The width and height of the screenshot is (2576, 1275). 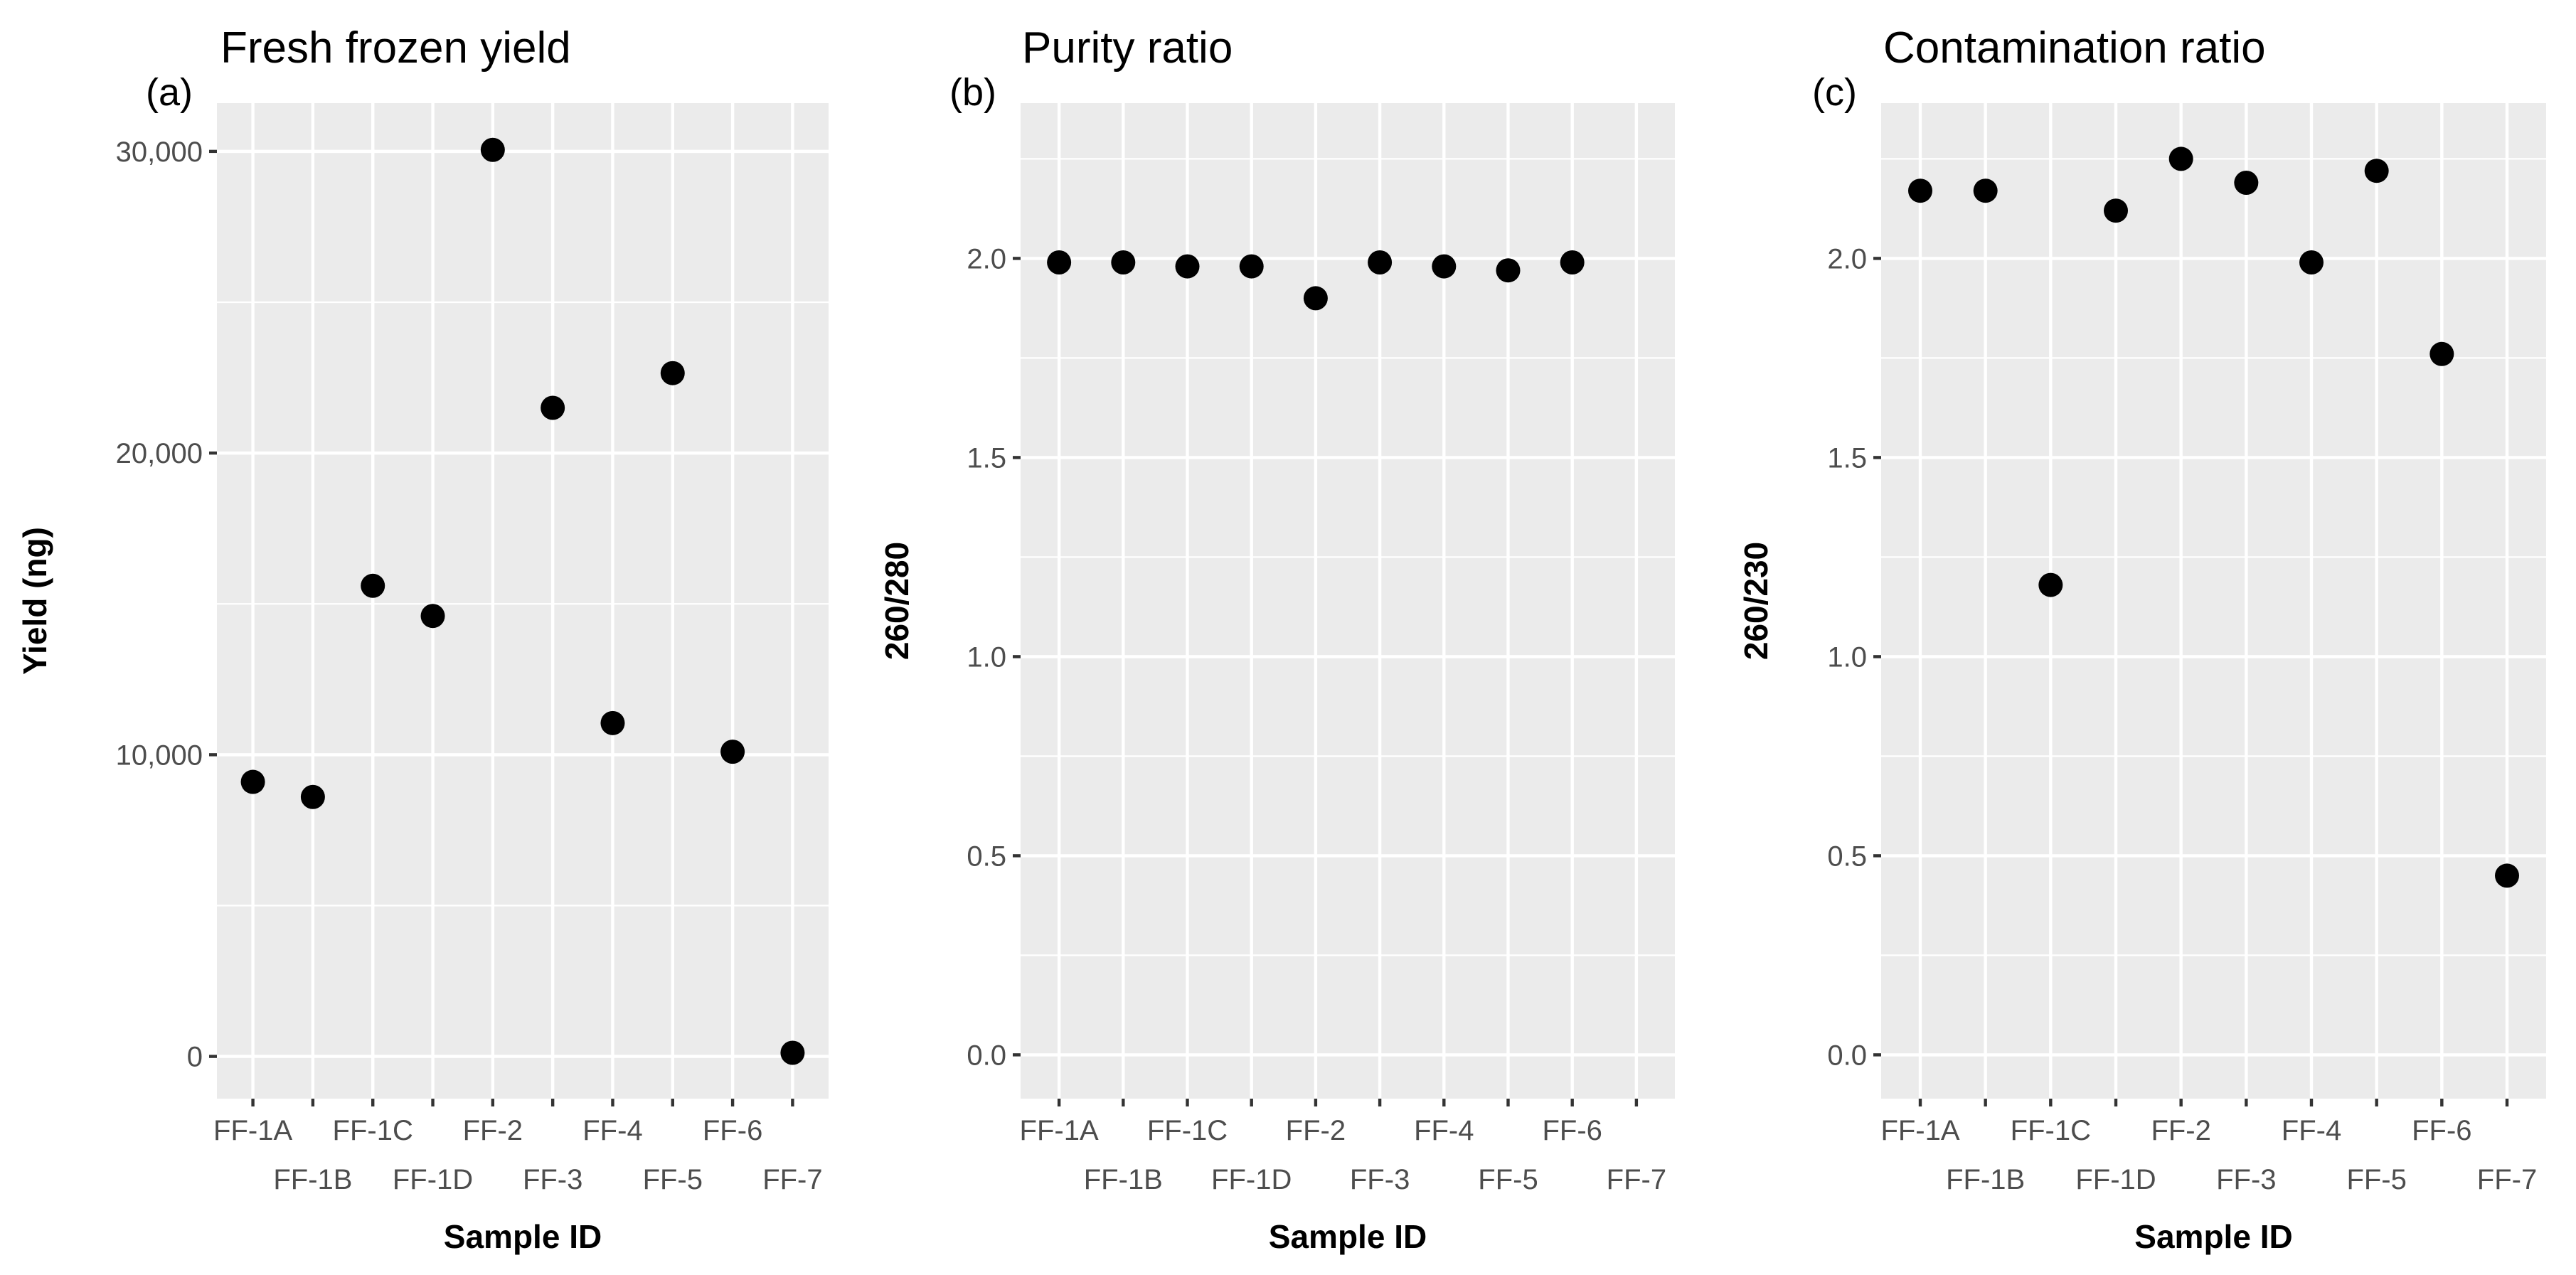 What do you see at coordinates (395, 48) in the screenshot?
I see `chart-title: Fresh frozen yield` at bounding box center [395, 48].